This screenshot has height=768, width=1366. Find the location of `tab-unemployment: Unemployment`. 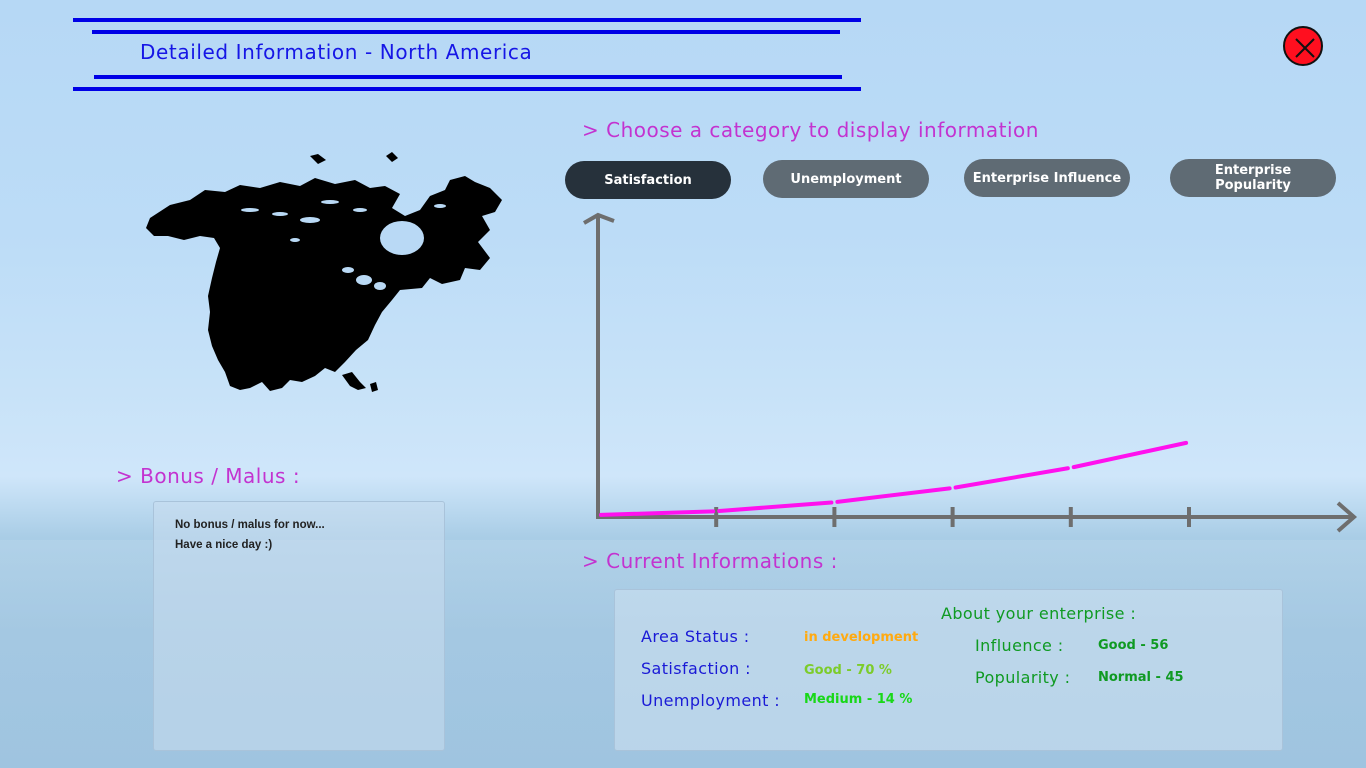

tab-unemployment: Unemployment is located at coordinates (846, 179).